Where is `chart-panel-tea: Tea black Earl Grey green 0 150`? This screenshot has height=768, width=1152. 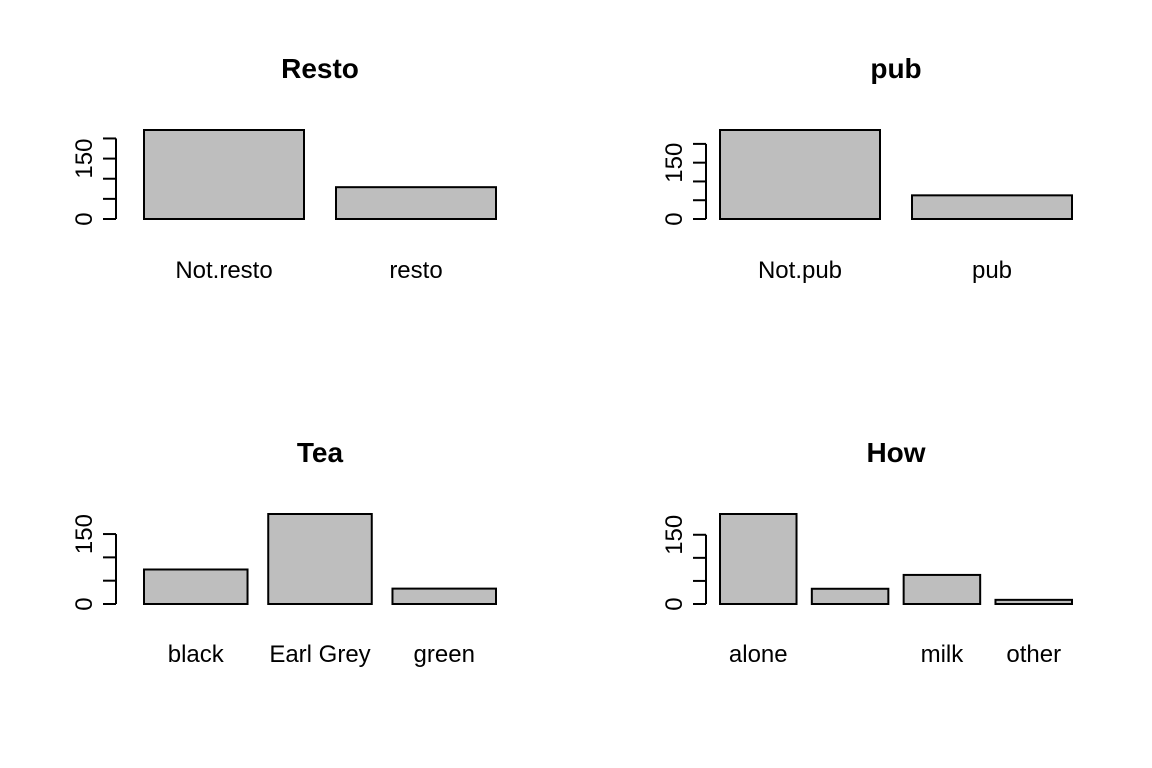 chart-panel-tea: Tea black Earl Grey green 0 150 is located at coordinates (284, 552).